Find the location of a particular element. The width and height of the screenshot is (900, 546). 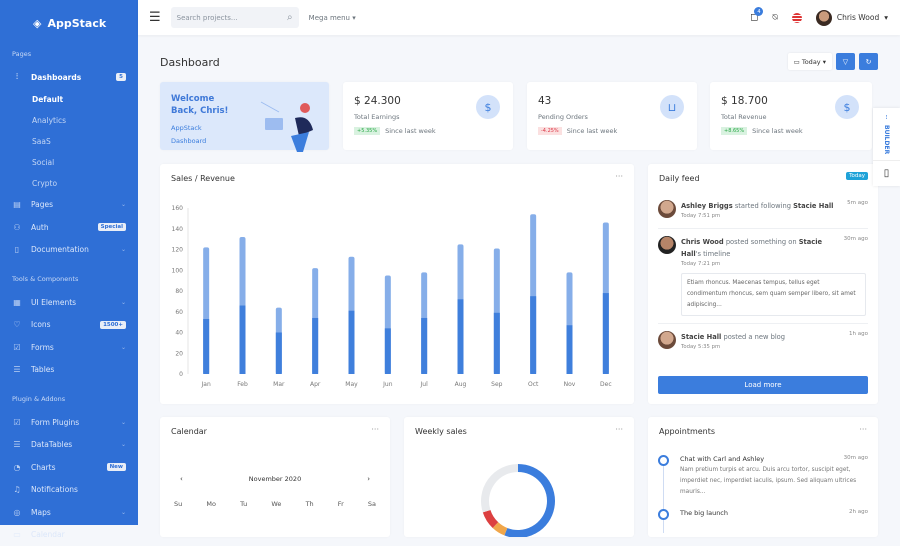

sidebar-sub-crypto: Crypto is located at coordinates (69, 183).